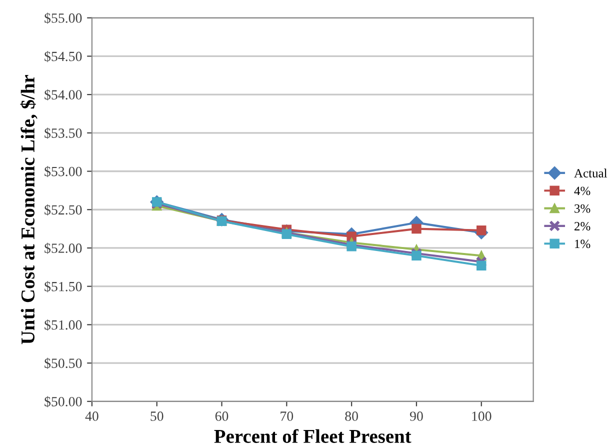  I want to click on x-tick-label: 80, so click(351, 416).